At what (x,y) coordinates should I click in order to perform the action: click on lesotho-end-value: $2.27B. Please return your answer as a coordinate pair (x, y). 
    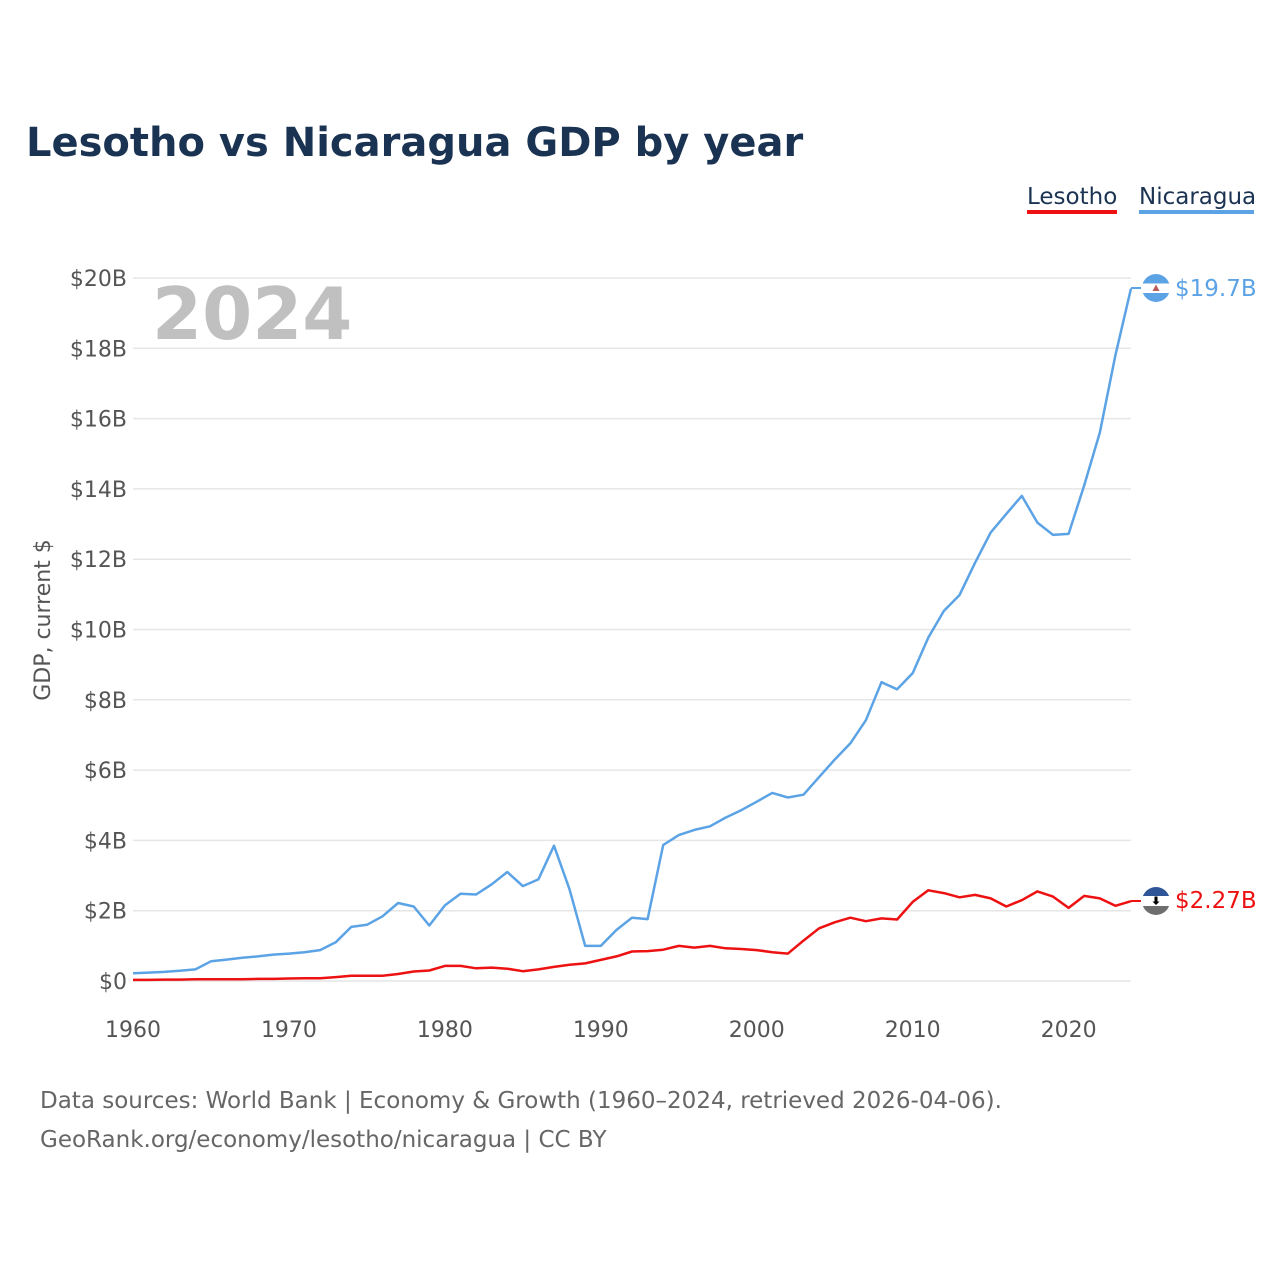
    Looking at the image, I should click on (1216, 901).